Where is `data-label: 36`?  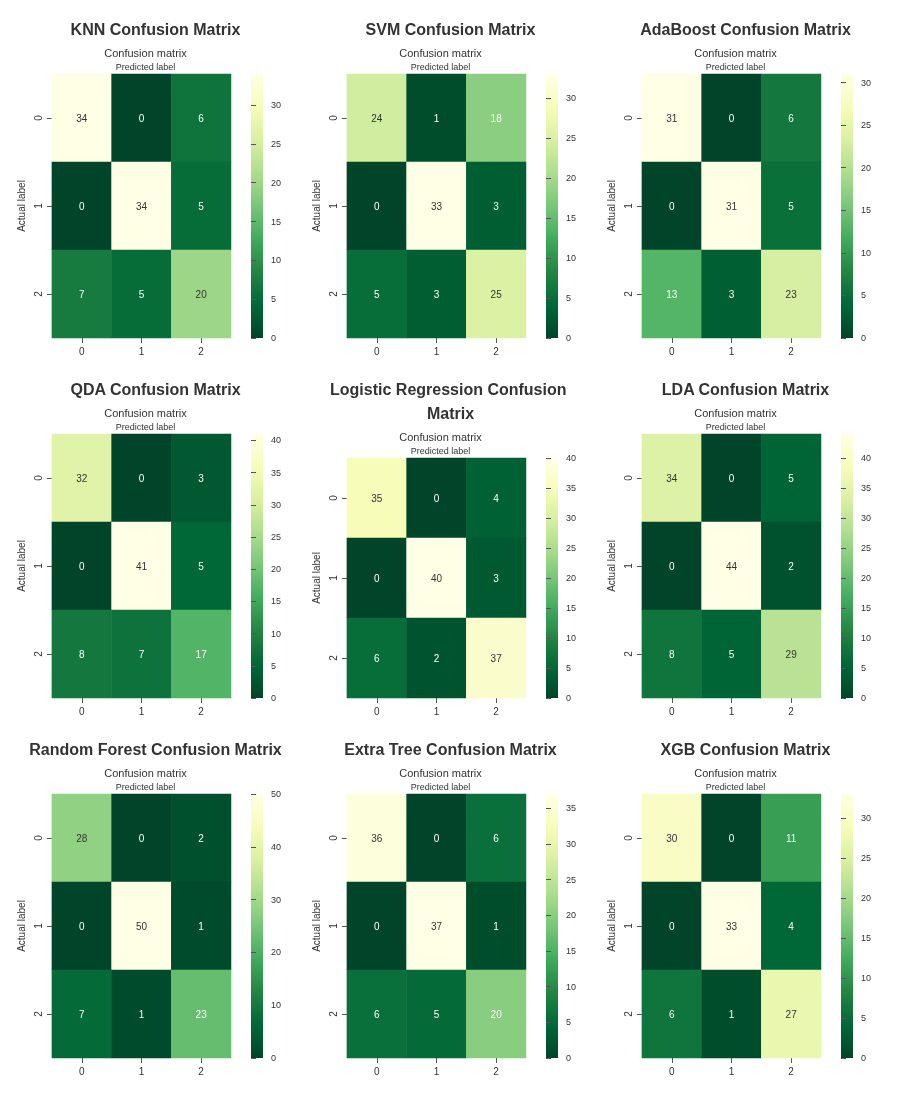 data-label: 36 is located at coordinates (377, 838).